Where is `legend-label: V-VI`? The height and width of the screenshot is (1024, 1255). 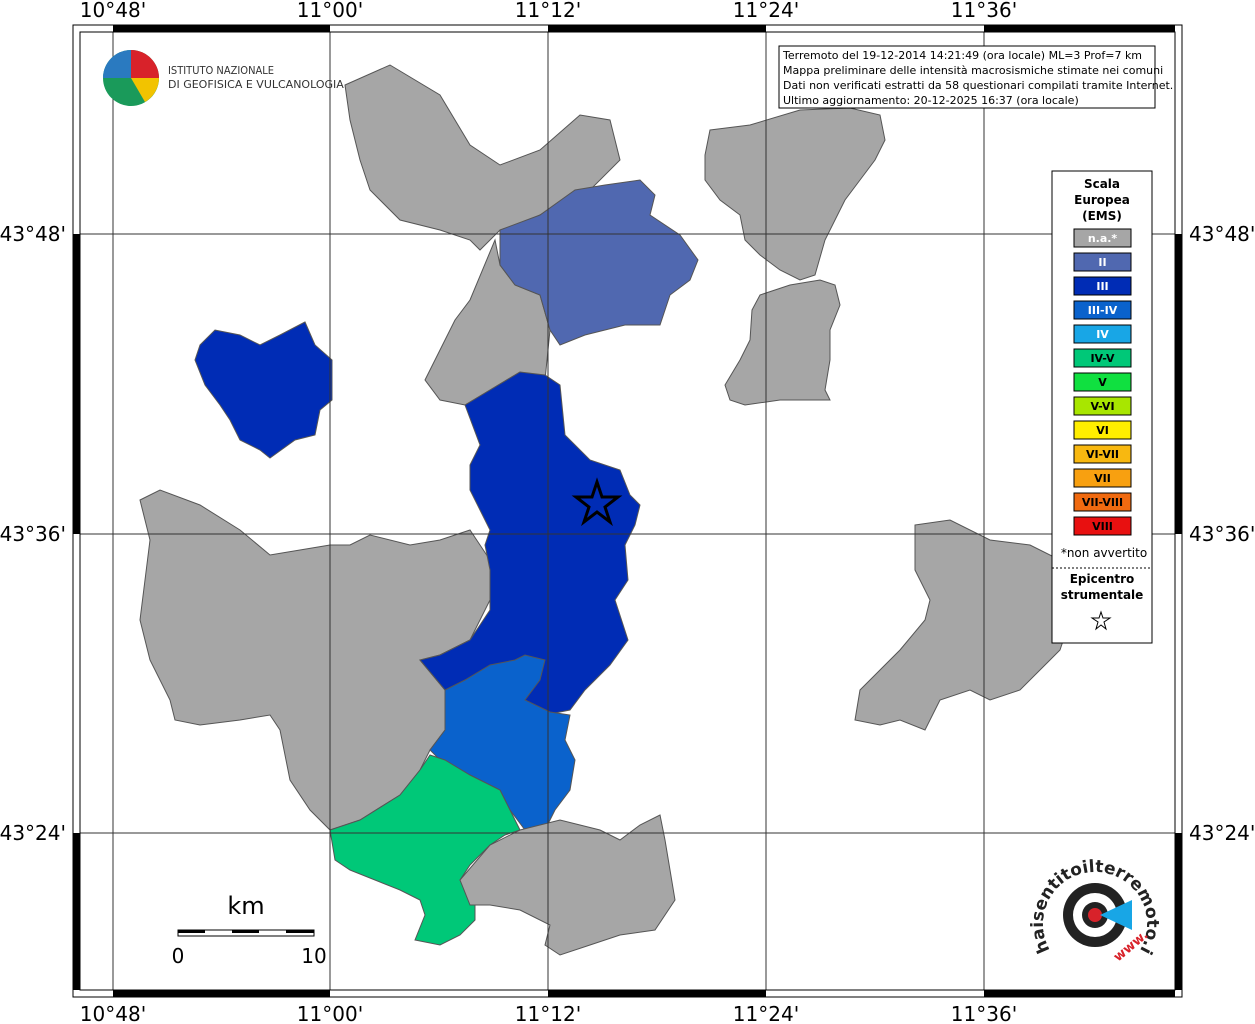
legend-label: V-VI is located at coordinates (1102, 406).